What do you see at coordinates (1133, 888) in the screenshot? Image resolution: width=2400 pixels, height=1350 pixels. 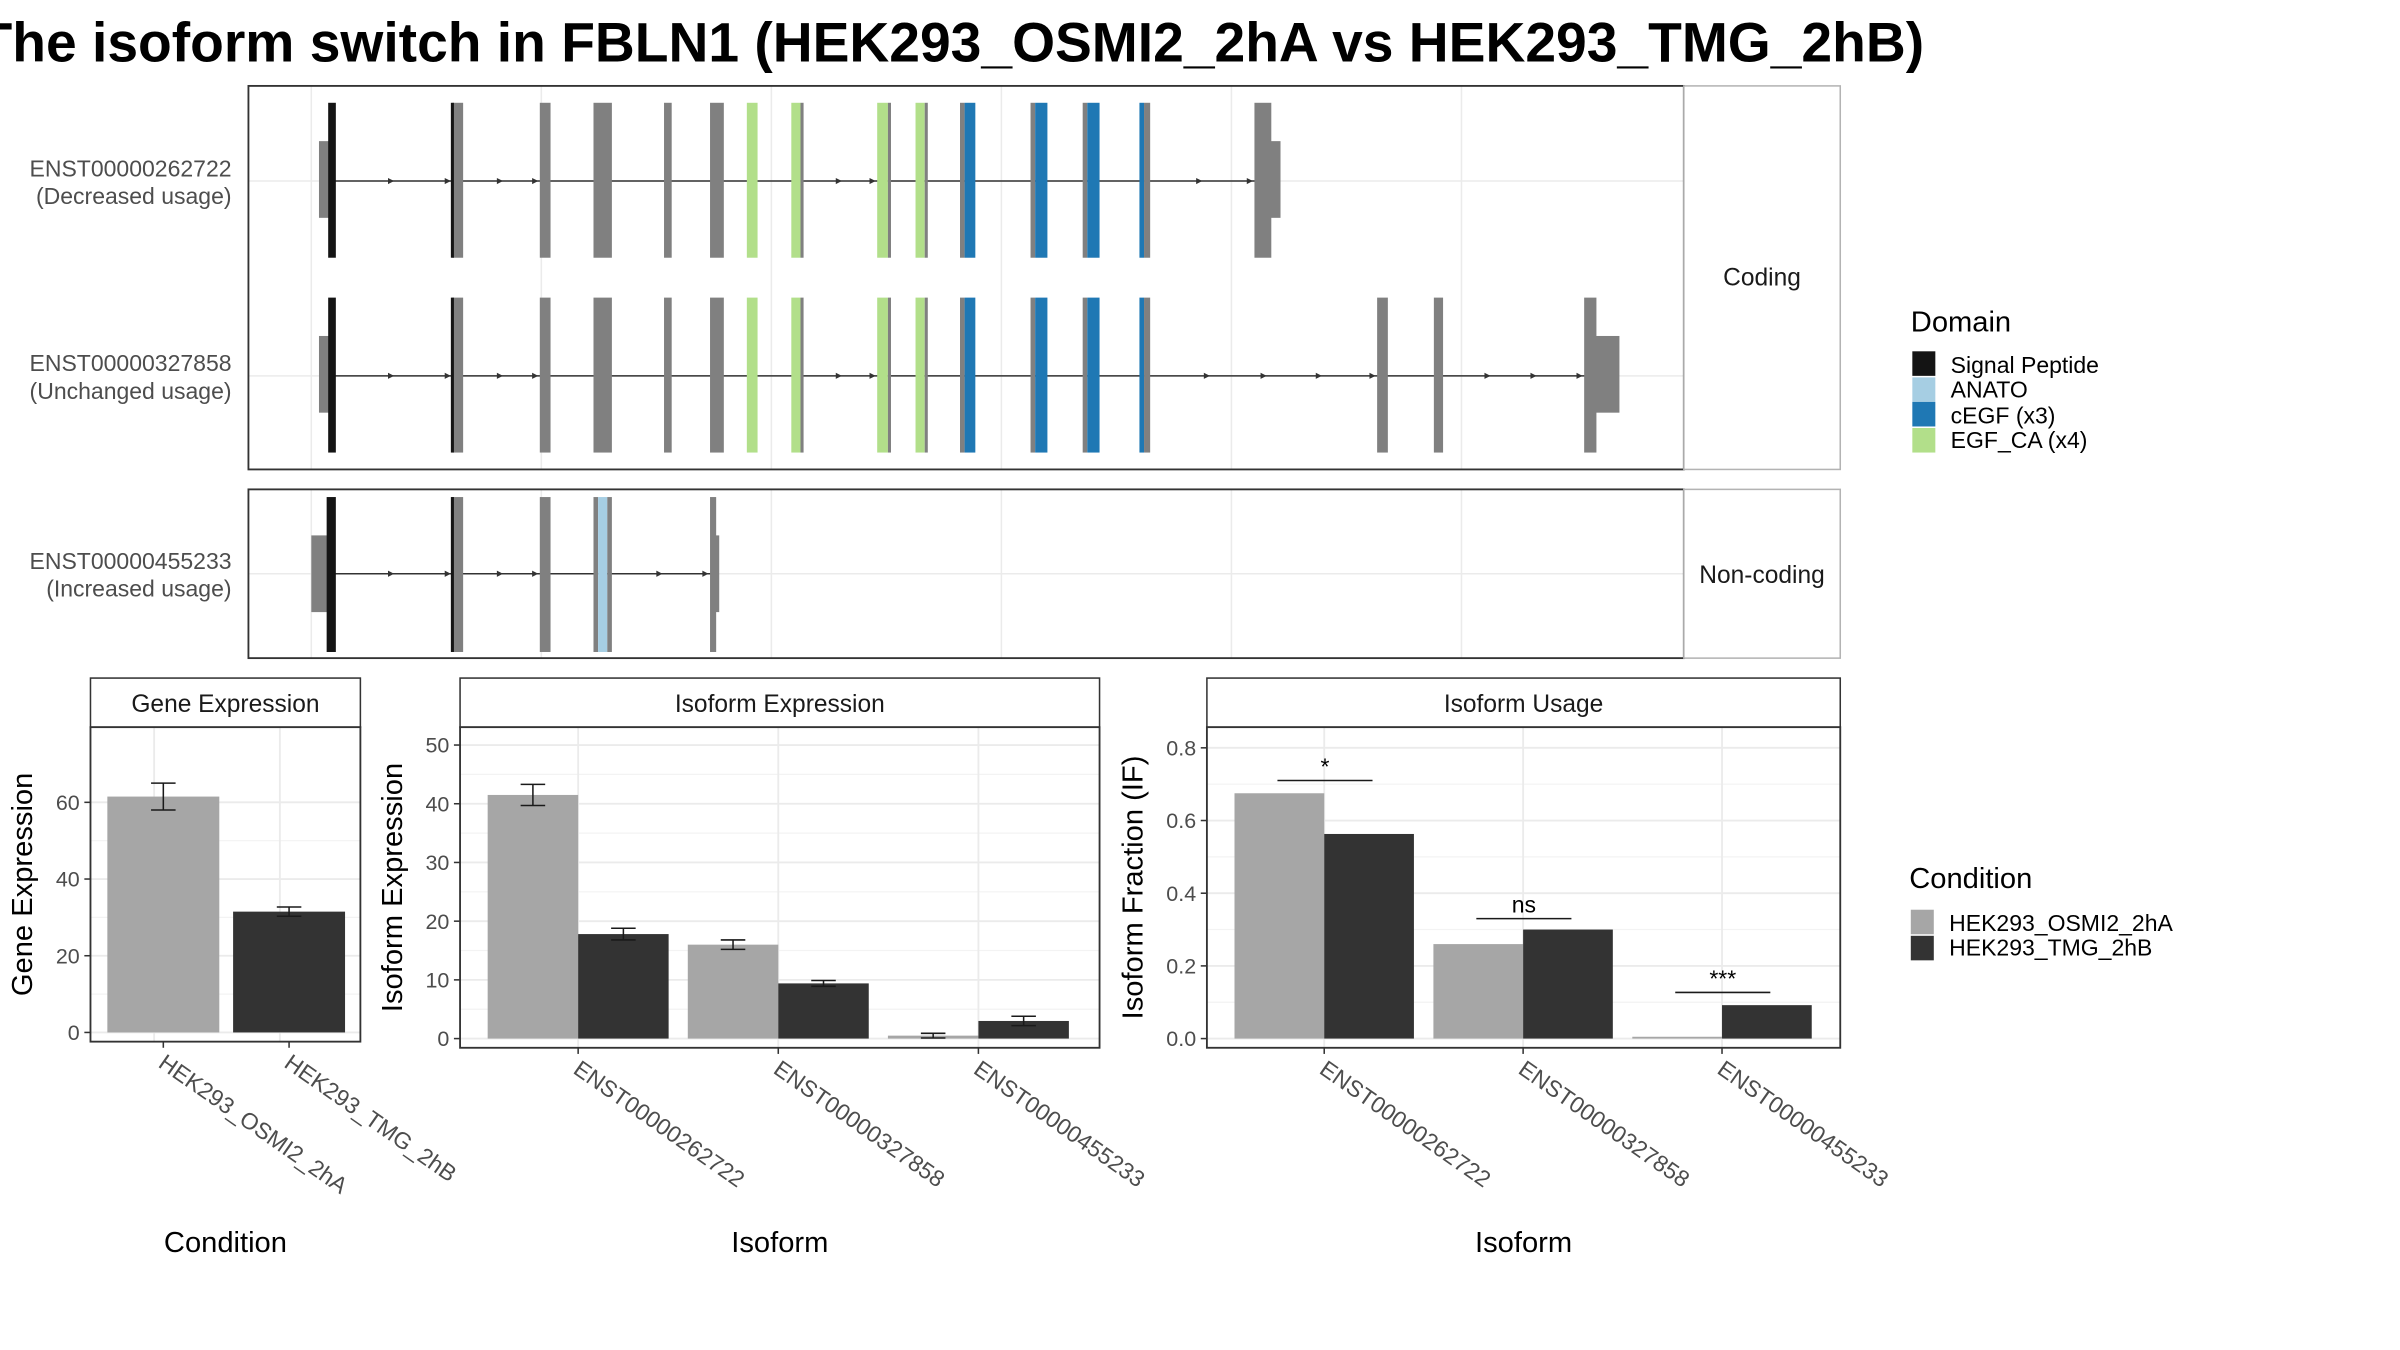 I see `y-axis-label: Isoform Fraction (IF)` at bounding box center [1133, 888].